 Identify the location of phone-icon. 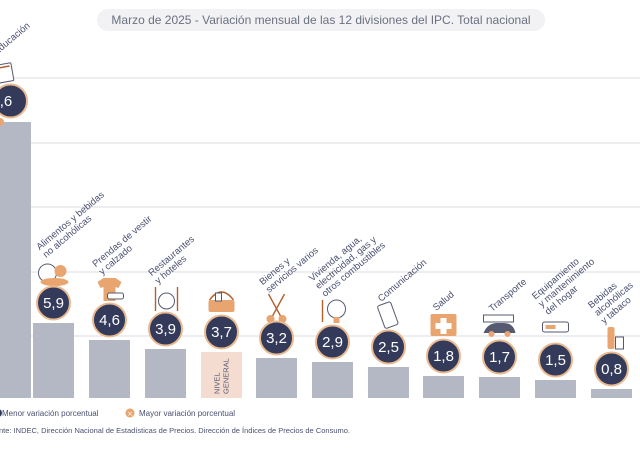
(388, 315).